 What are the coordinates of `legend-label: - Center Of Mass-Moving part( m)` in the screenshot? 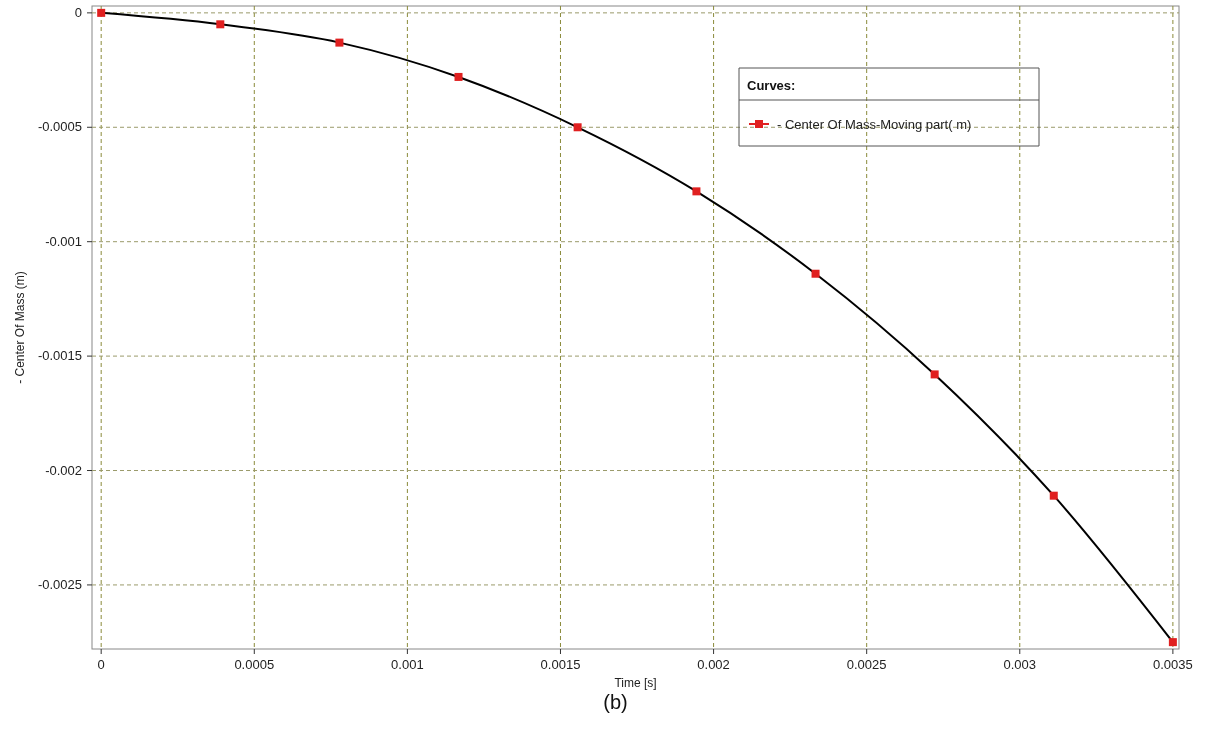 It's located at (874, 124).